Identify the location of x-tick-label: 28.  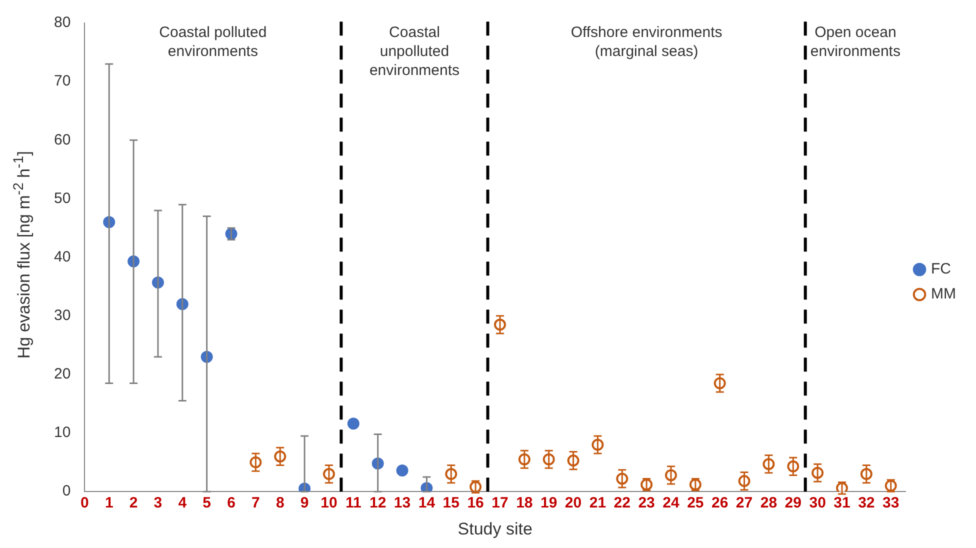
(769, 503).